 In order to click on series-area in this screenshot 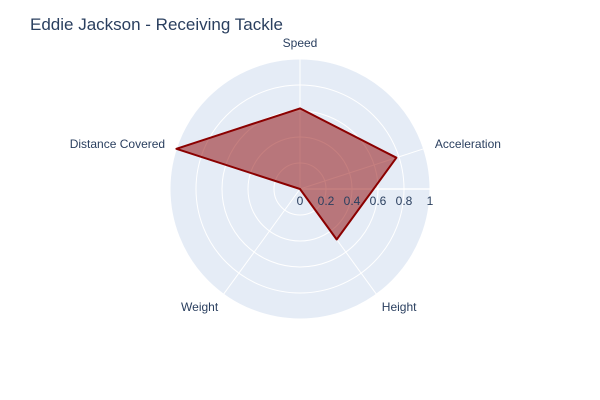, I will do `click(286, 174)`.